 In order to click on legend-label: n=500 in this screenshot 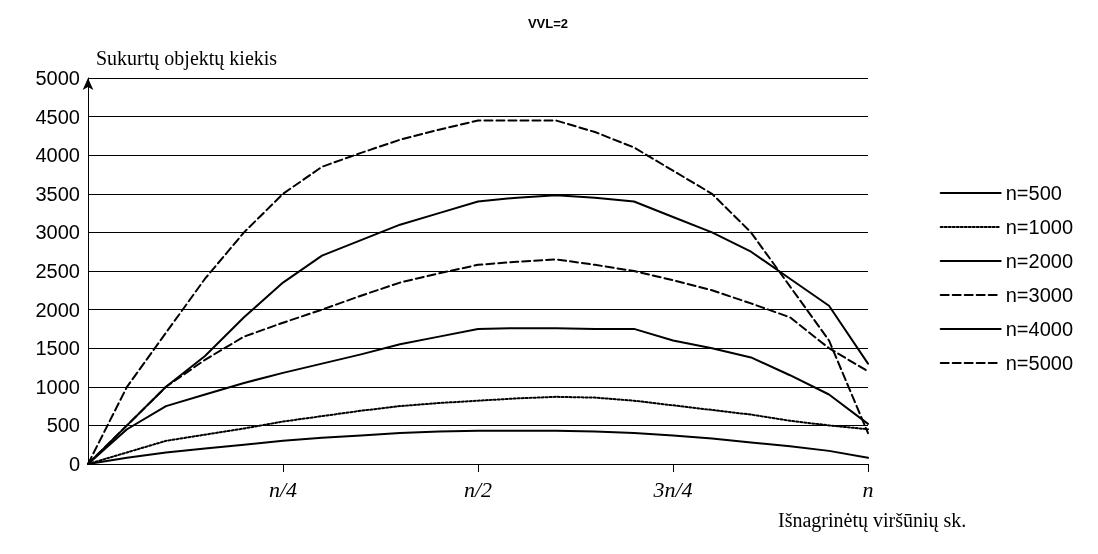, I will do `click(1033, 193)`.